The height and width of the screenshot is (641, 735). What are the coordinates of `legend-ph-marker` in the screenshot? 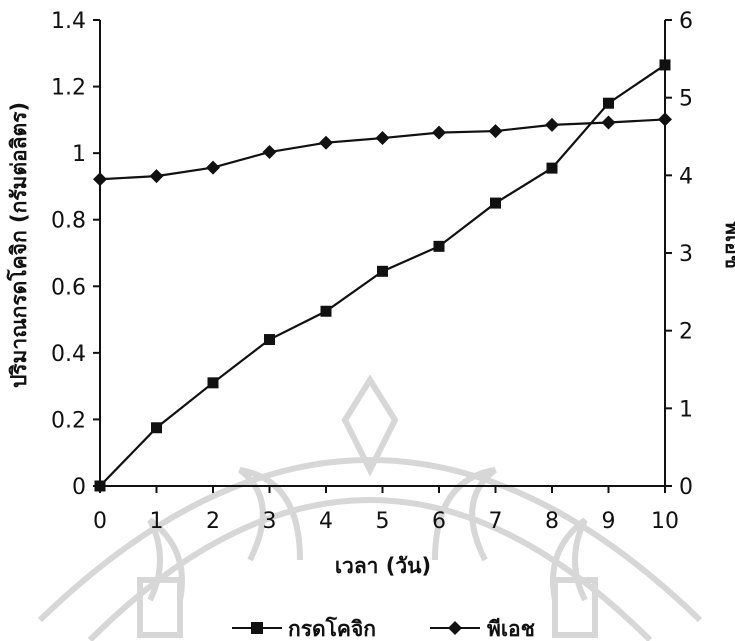 It's located at (455, 628).